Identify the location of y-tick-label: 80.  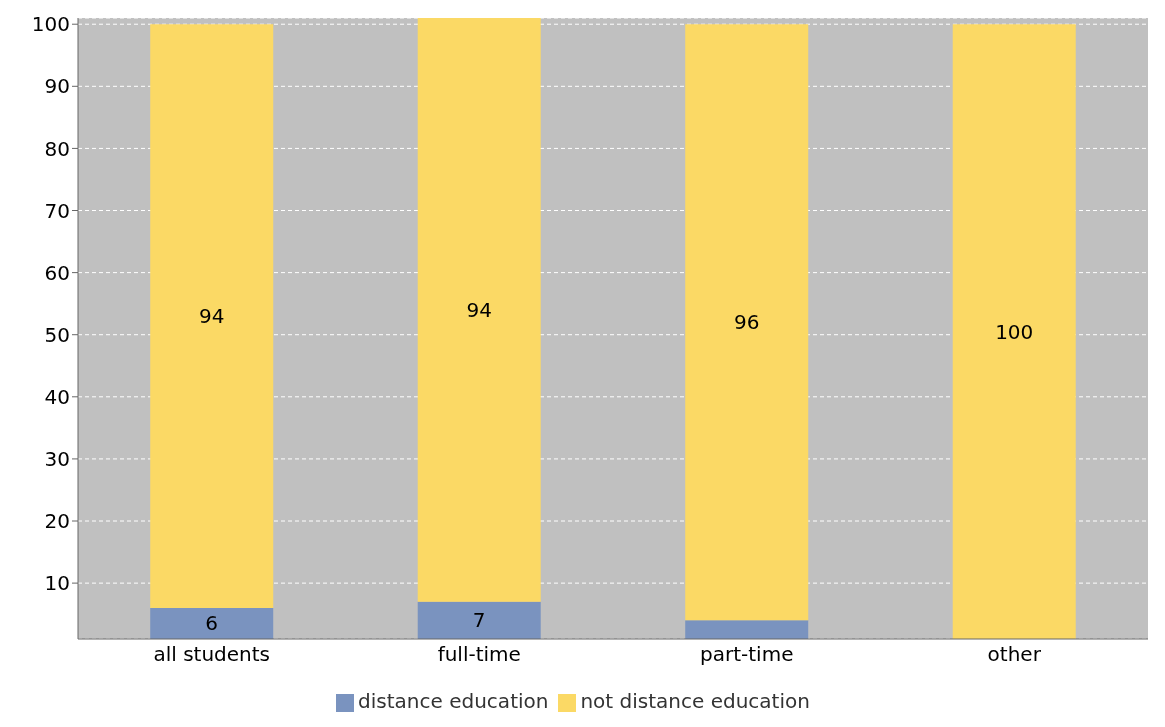
(57, 148).